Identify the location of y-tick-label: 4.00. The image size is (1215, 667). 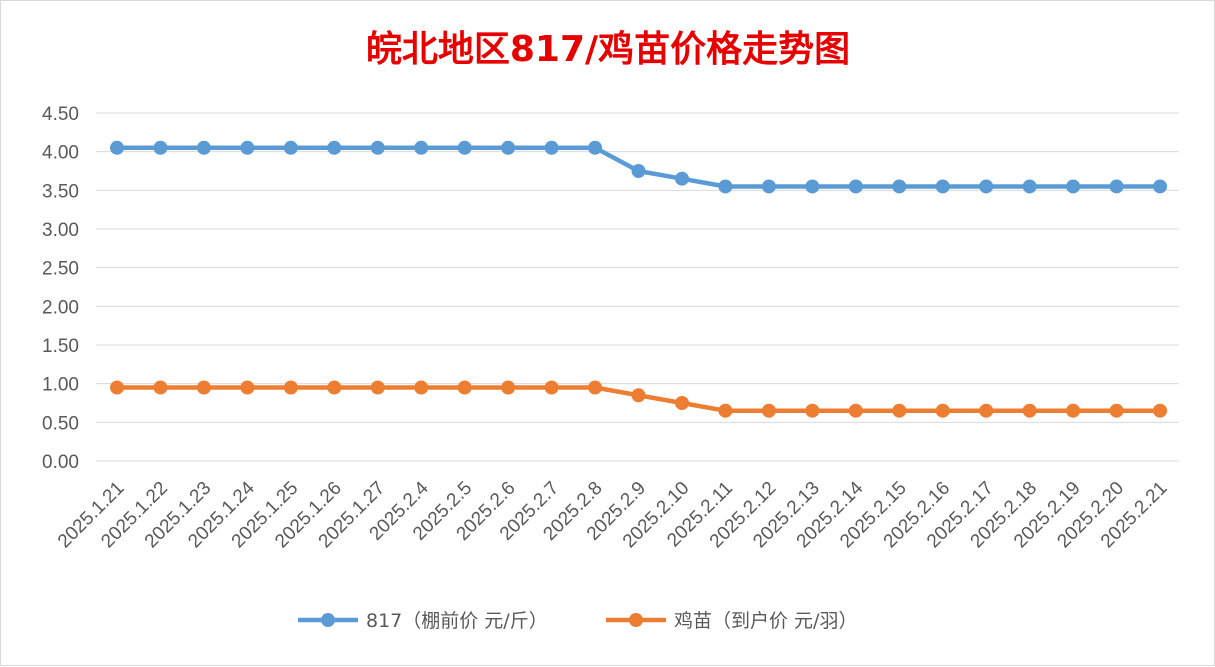
(60, 153).